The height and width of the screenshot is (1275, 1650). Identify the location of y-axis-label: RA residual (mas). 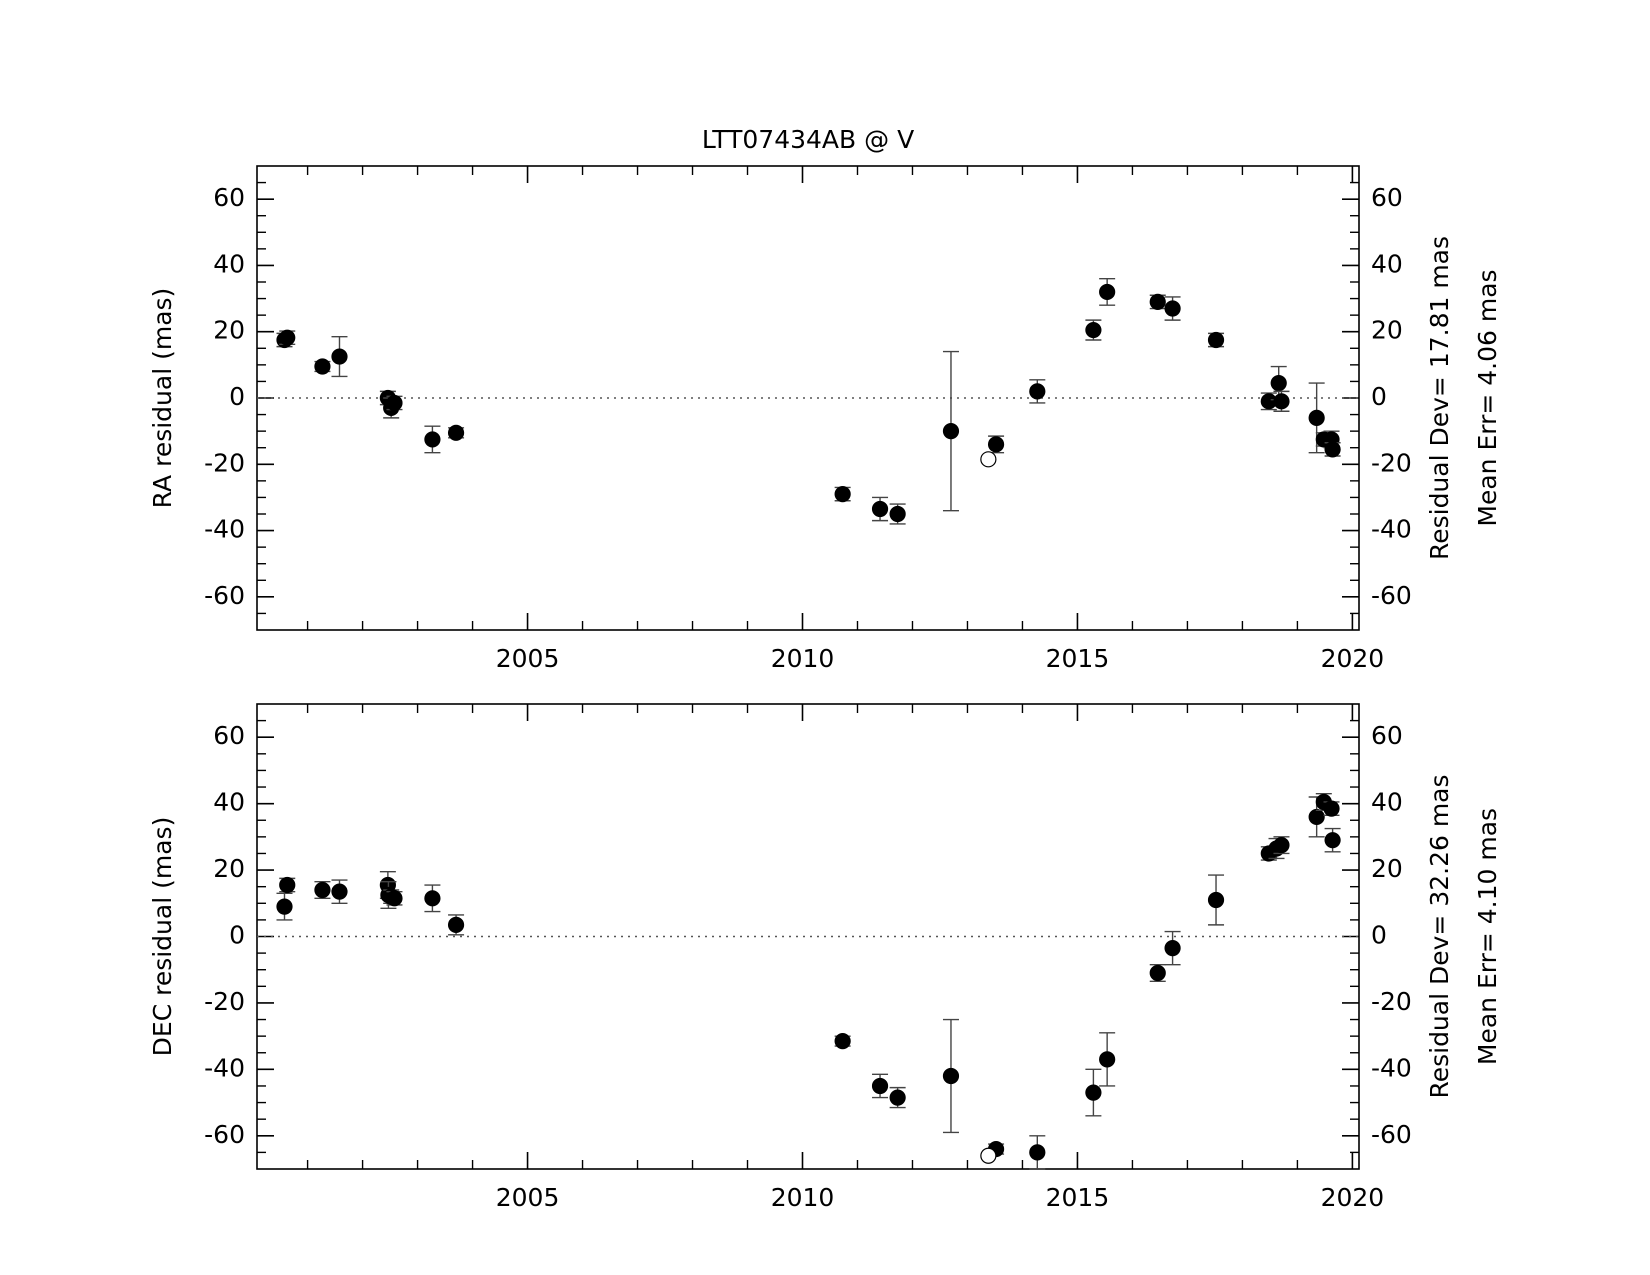
(162, 398).